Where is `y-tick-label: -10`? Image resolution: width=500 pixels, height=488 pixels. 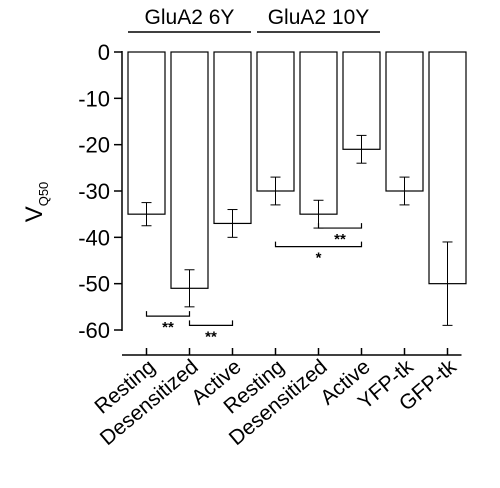
y-tick-label: -10 is located at coordinates (94, 98).